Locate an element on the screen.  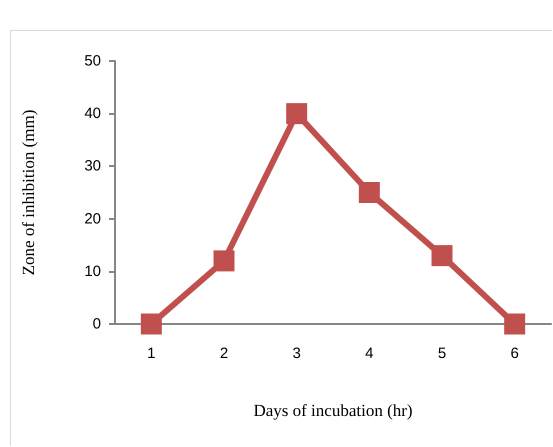
y-tick-label: 0 is located at coordinates (96, 324).